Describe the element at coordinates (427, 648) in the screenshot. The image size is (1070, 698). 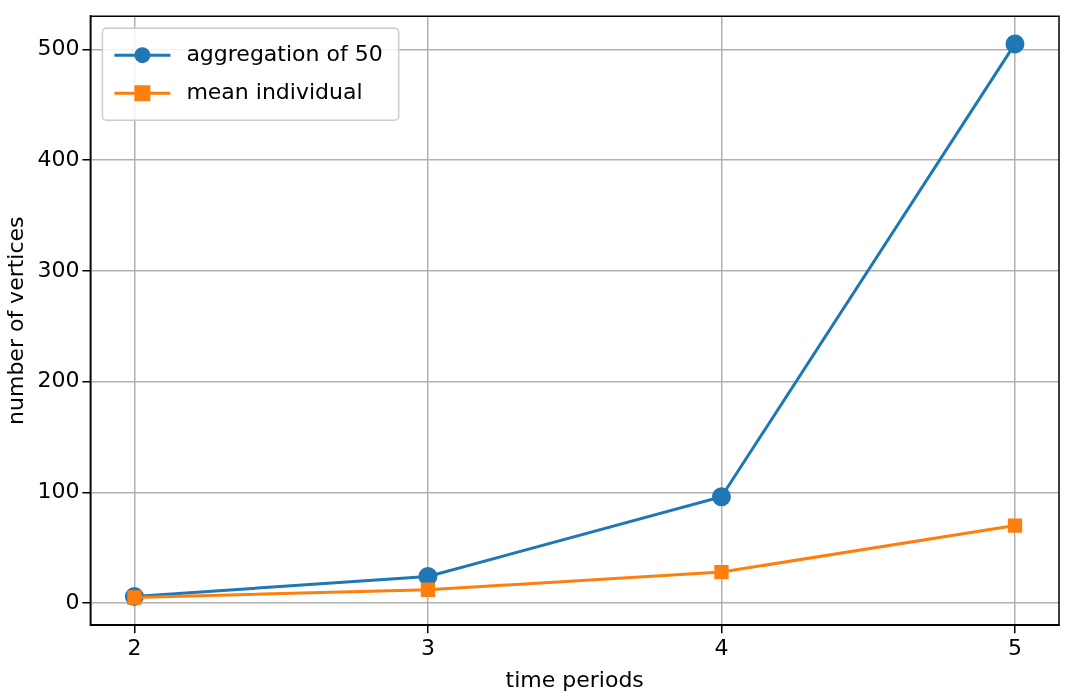
I see `x-tick-label: 3` at that location.